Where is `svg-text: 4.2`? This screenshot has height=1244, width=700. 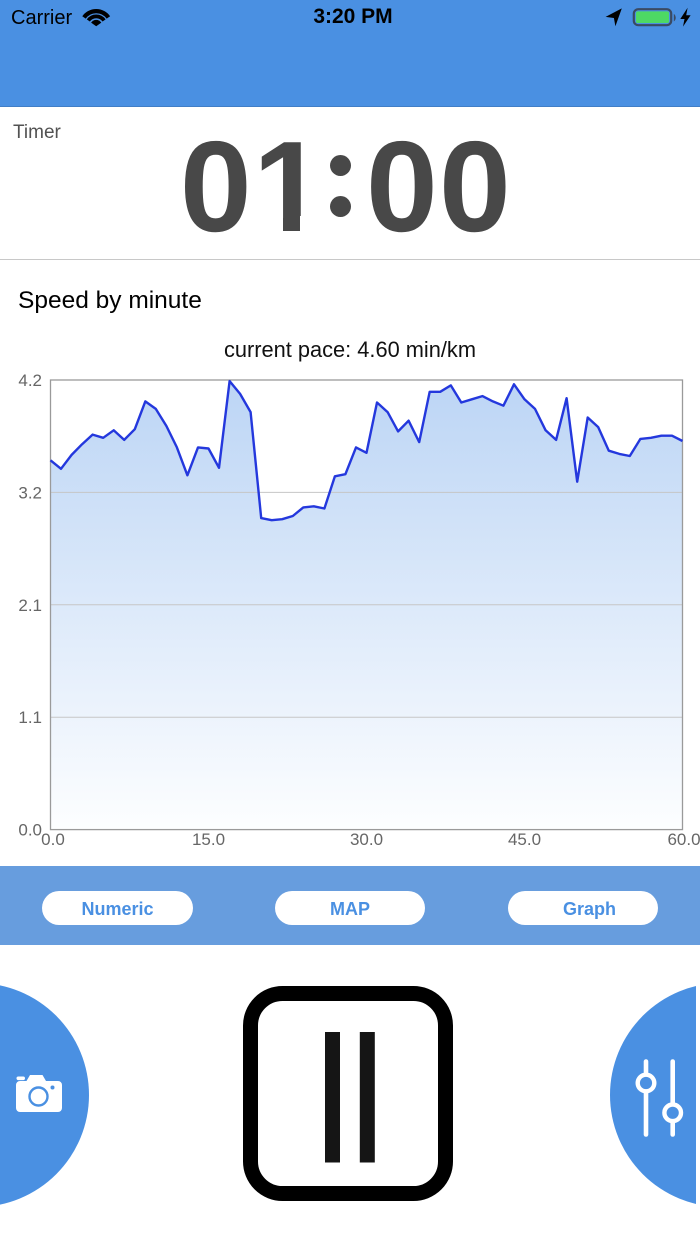 svg-text: 4.2 is located at coordinates (30, 380).